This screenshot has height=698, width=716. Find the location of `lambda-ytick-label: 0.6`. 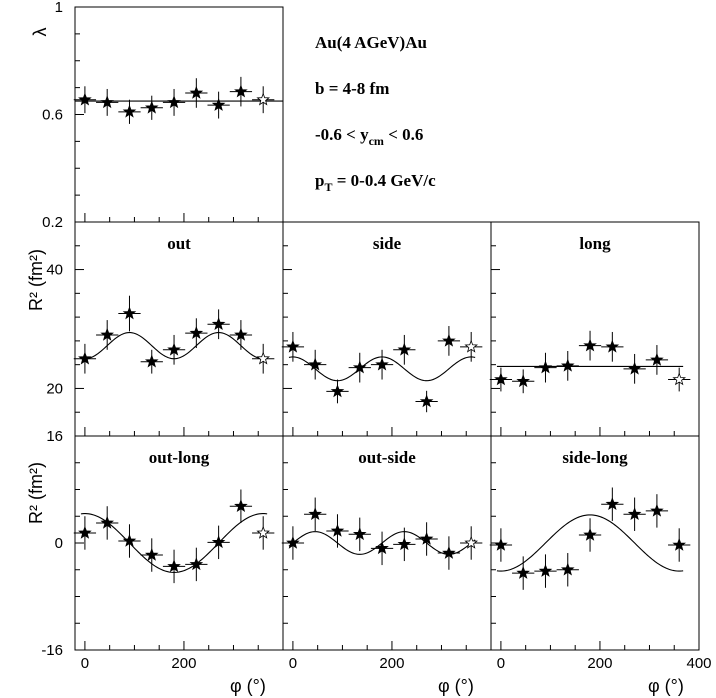

lambda-ytick-label: 0.6 is located at coordinates (52, 115).